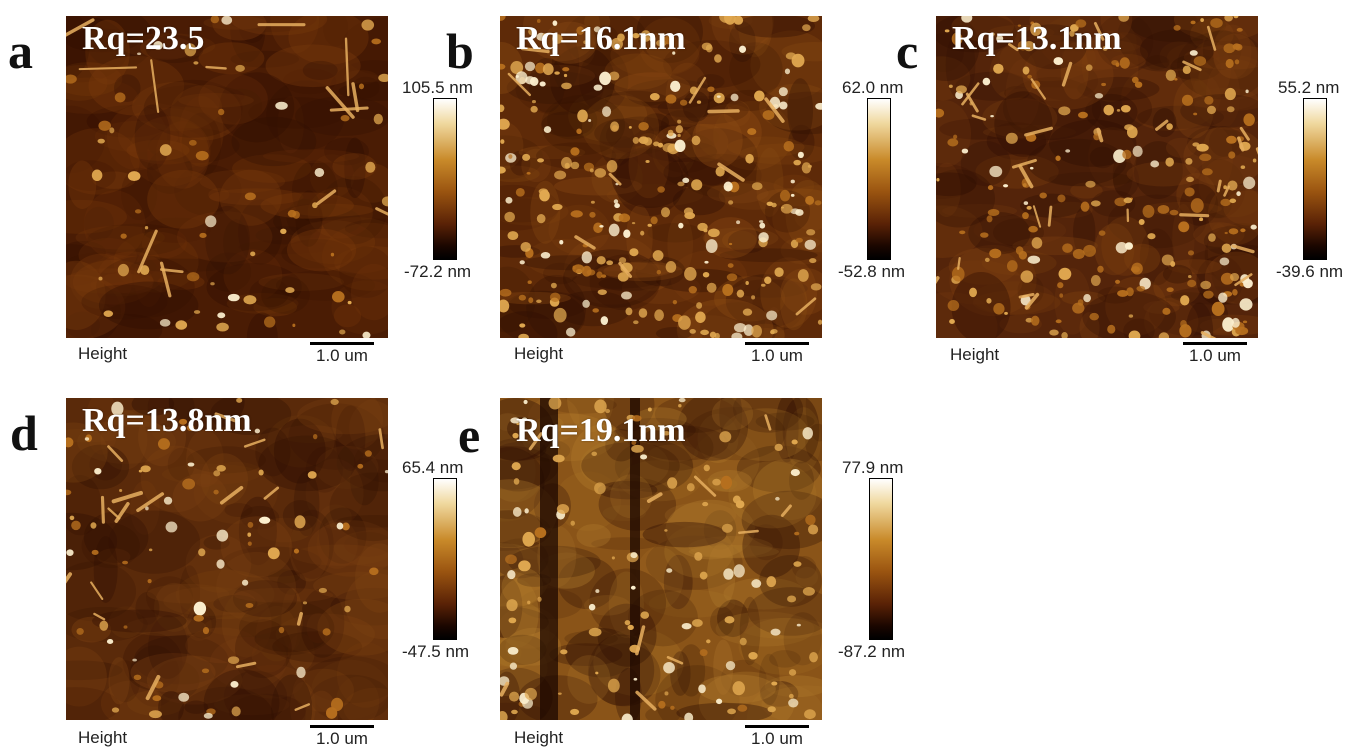 The height and width of the screenshot is (749, 1354). I want to click on afm-image-a: Rq=23.5, so click(227, 177).